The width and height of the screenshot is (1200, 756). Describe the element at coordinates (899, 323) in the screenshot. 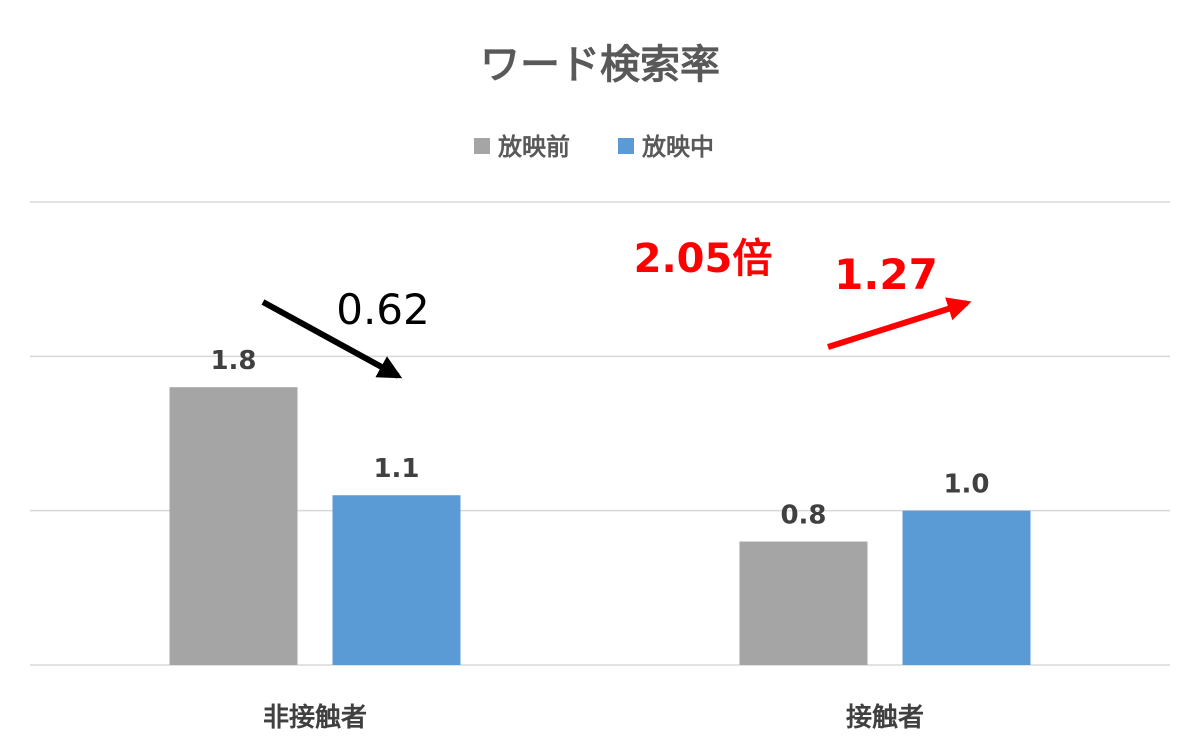

I see `increase-arrow` at that location.